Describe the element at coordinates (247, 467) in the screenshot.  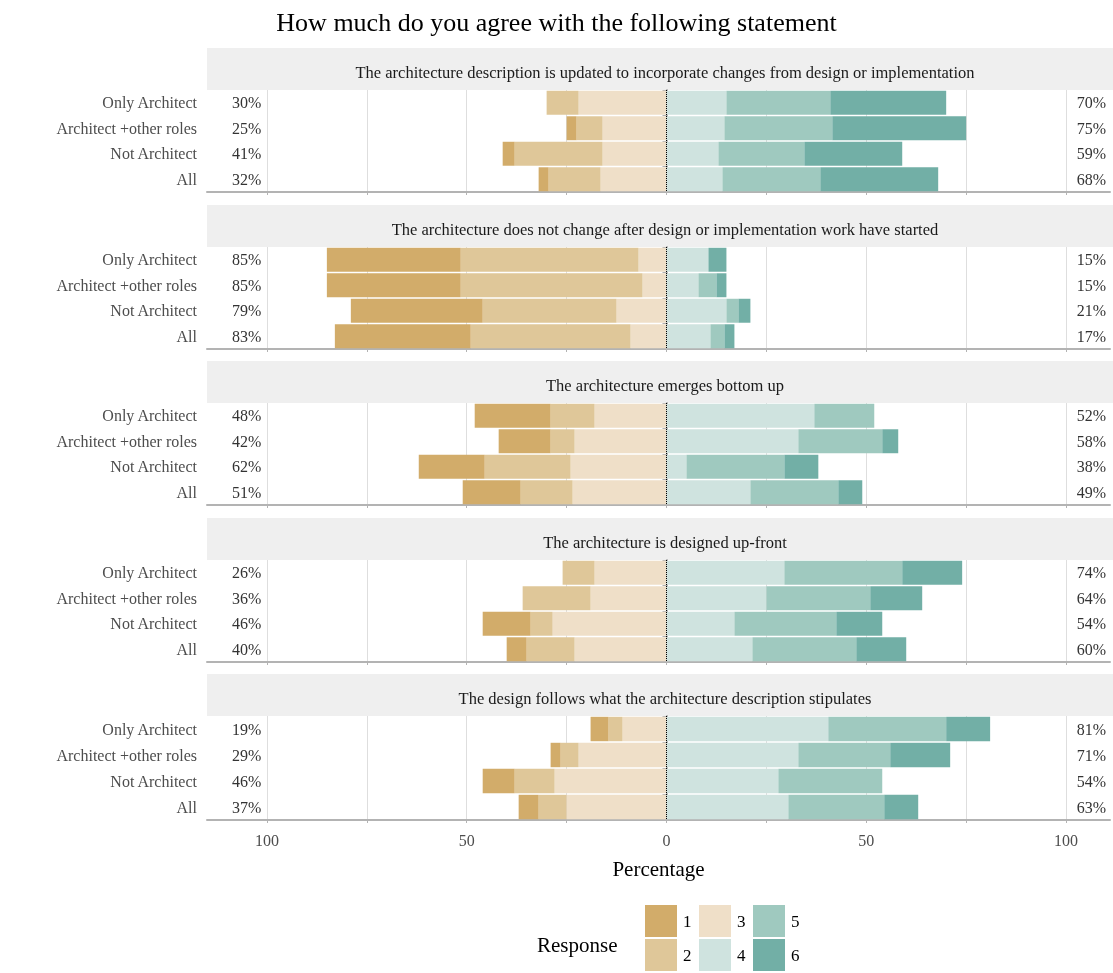
I see `annotation: 62%` at that location.